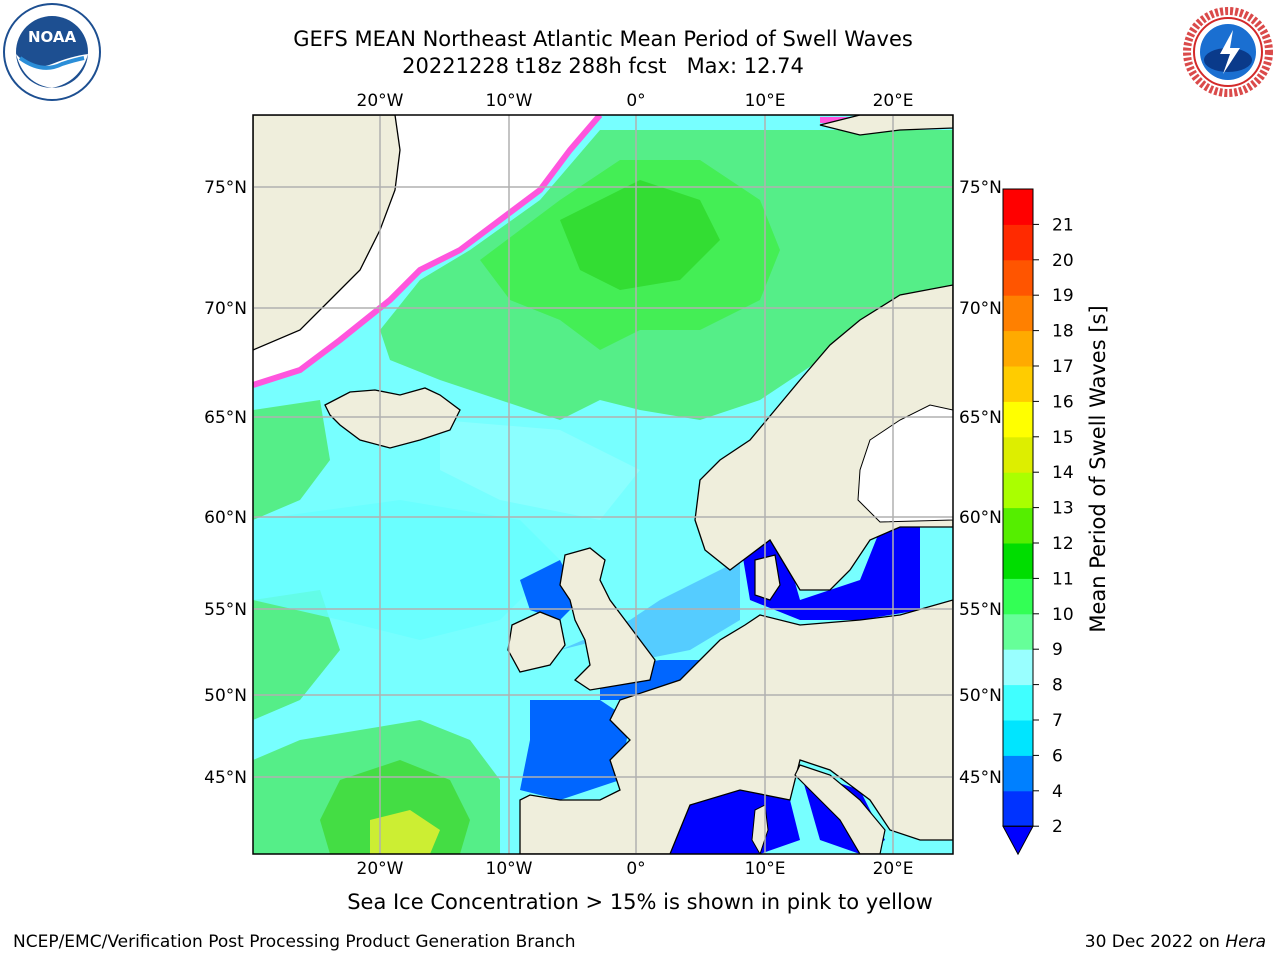  What do you see at coordinates (1175, 942) in the screenshot?
I see `footer-date: 30 Dec 2022 on Hera` at bounding box center [1175, 942].